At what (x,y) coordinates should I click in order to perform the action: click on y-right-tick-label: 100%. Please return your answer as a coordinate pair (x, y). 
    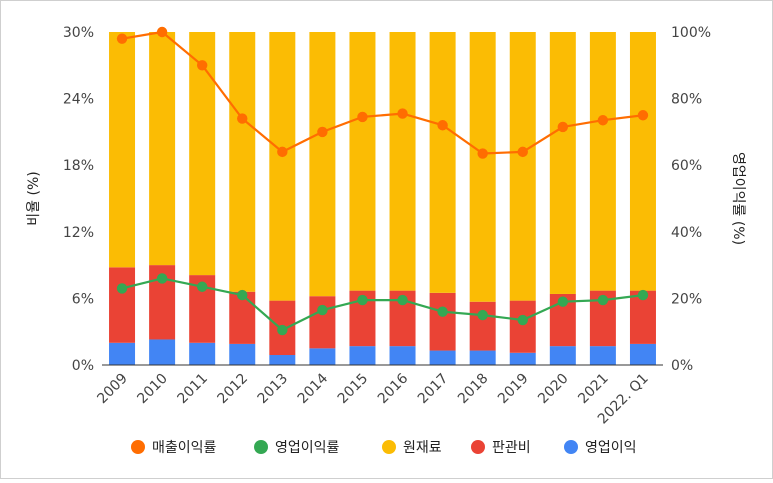
    Looking at the image, I should click on (691, 33).